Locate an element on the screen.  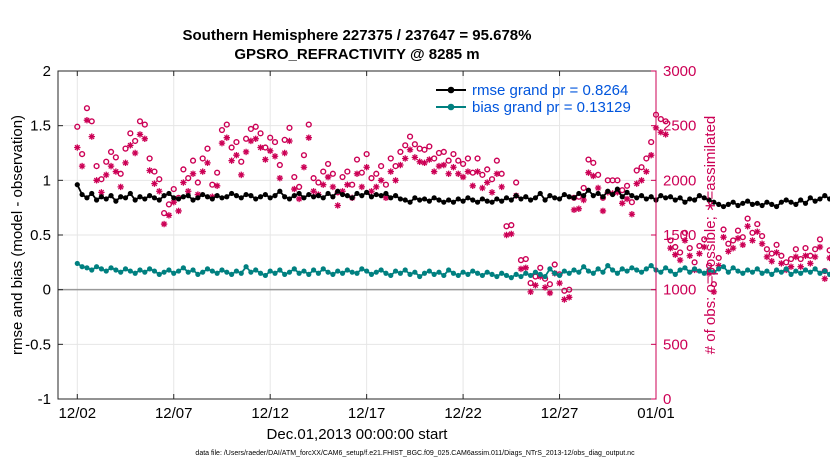
legend-rmse-label: rmse grand pr = 0.8264 is located at coordinates (550, 90).